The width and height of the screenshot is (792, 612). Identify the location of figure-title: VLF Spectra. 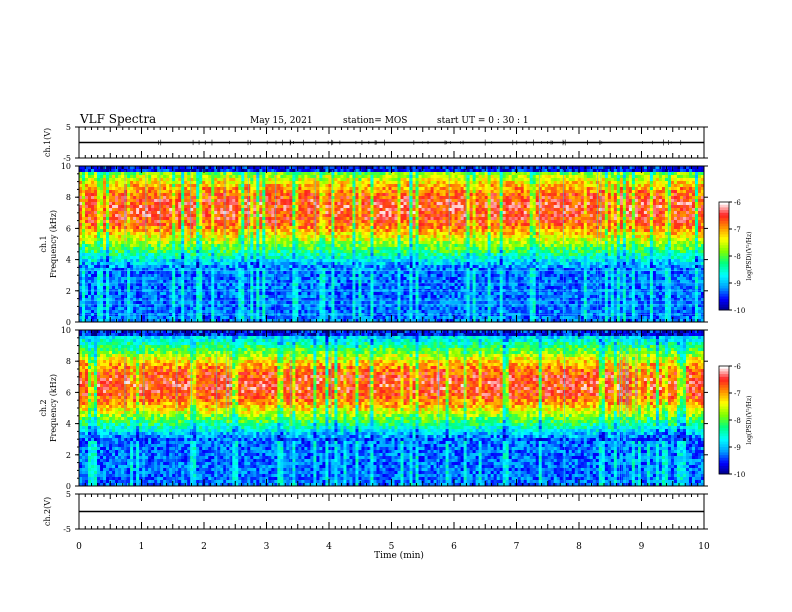
(117, 119).